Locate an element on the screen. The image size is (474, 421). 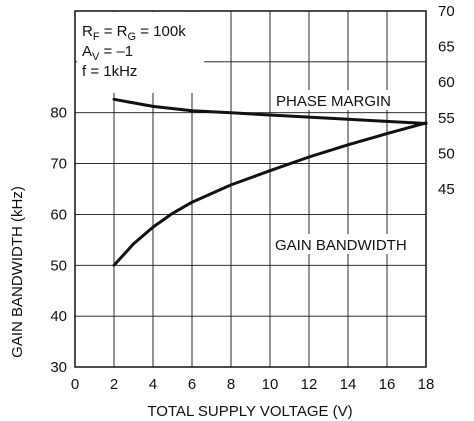
phase-margin-label-bg is located at coordinates (338, 100).